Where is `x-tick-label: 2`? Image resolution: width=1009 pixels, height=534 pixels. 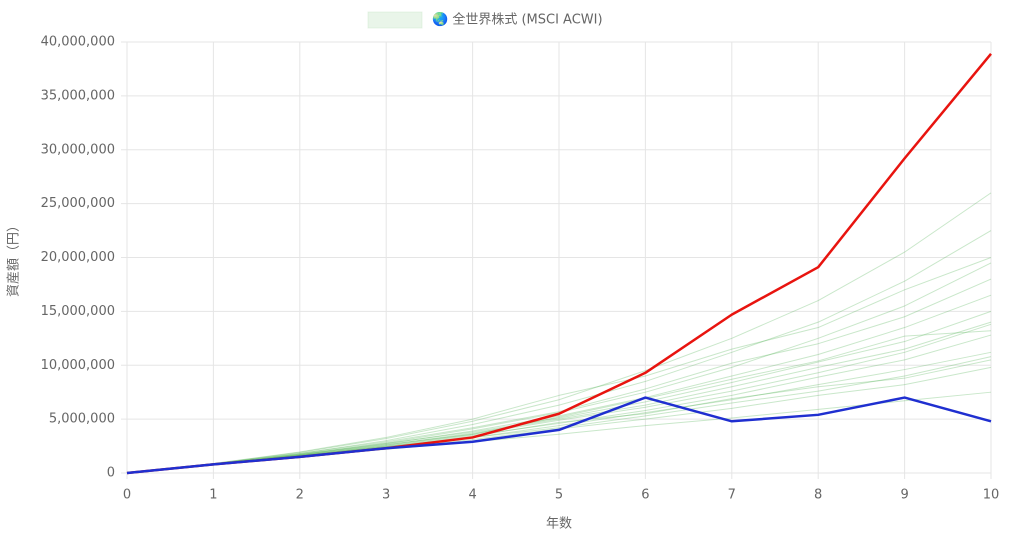 x-tick-label: 2 is located at coordinates (300, 495).